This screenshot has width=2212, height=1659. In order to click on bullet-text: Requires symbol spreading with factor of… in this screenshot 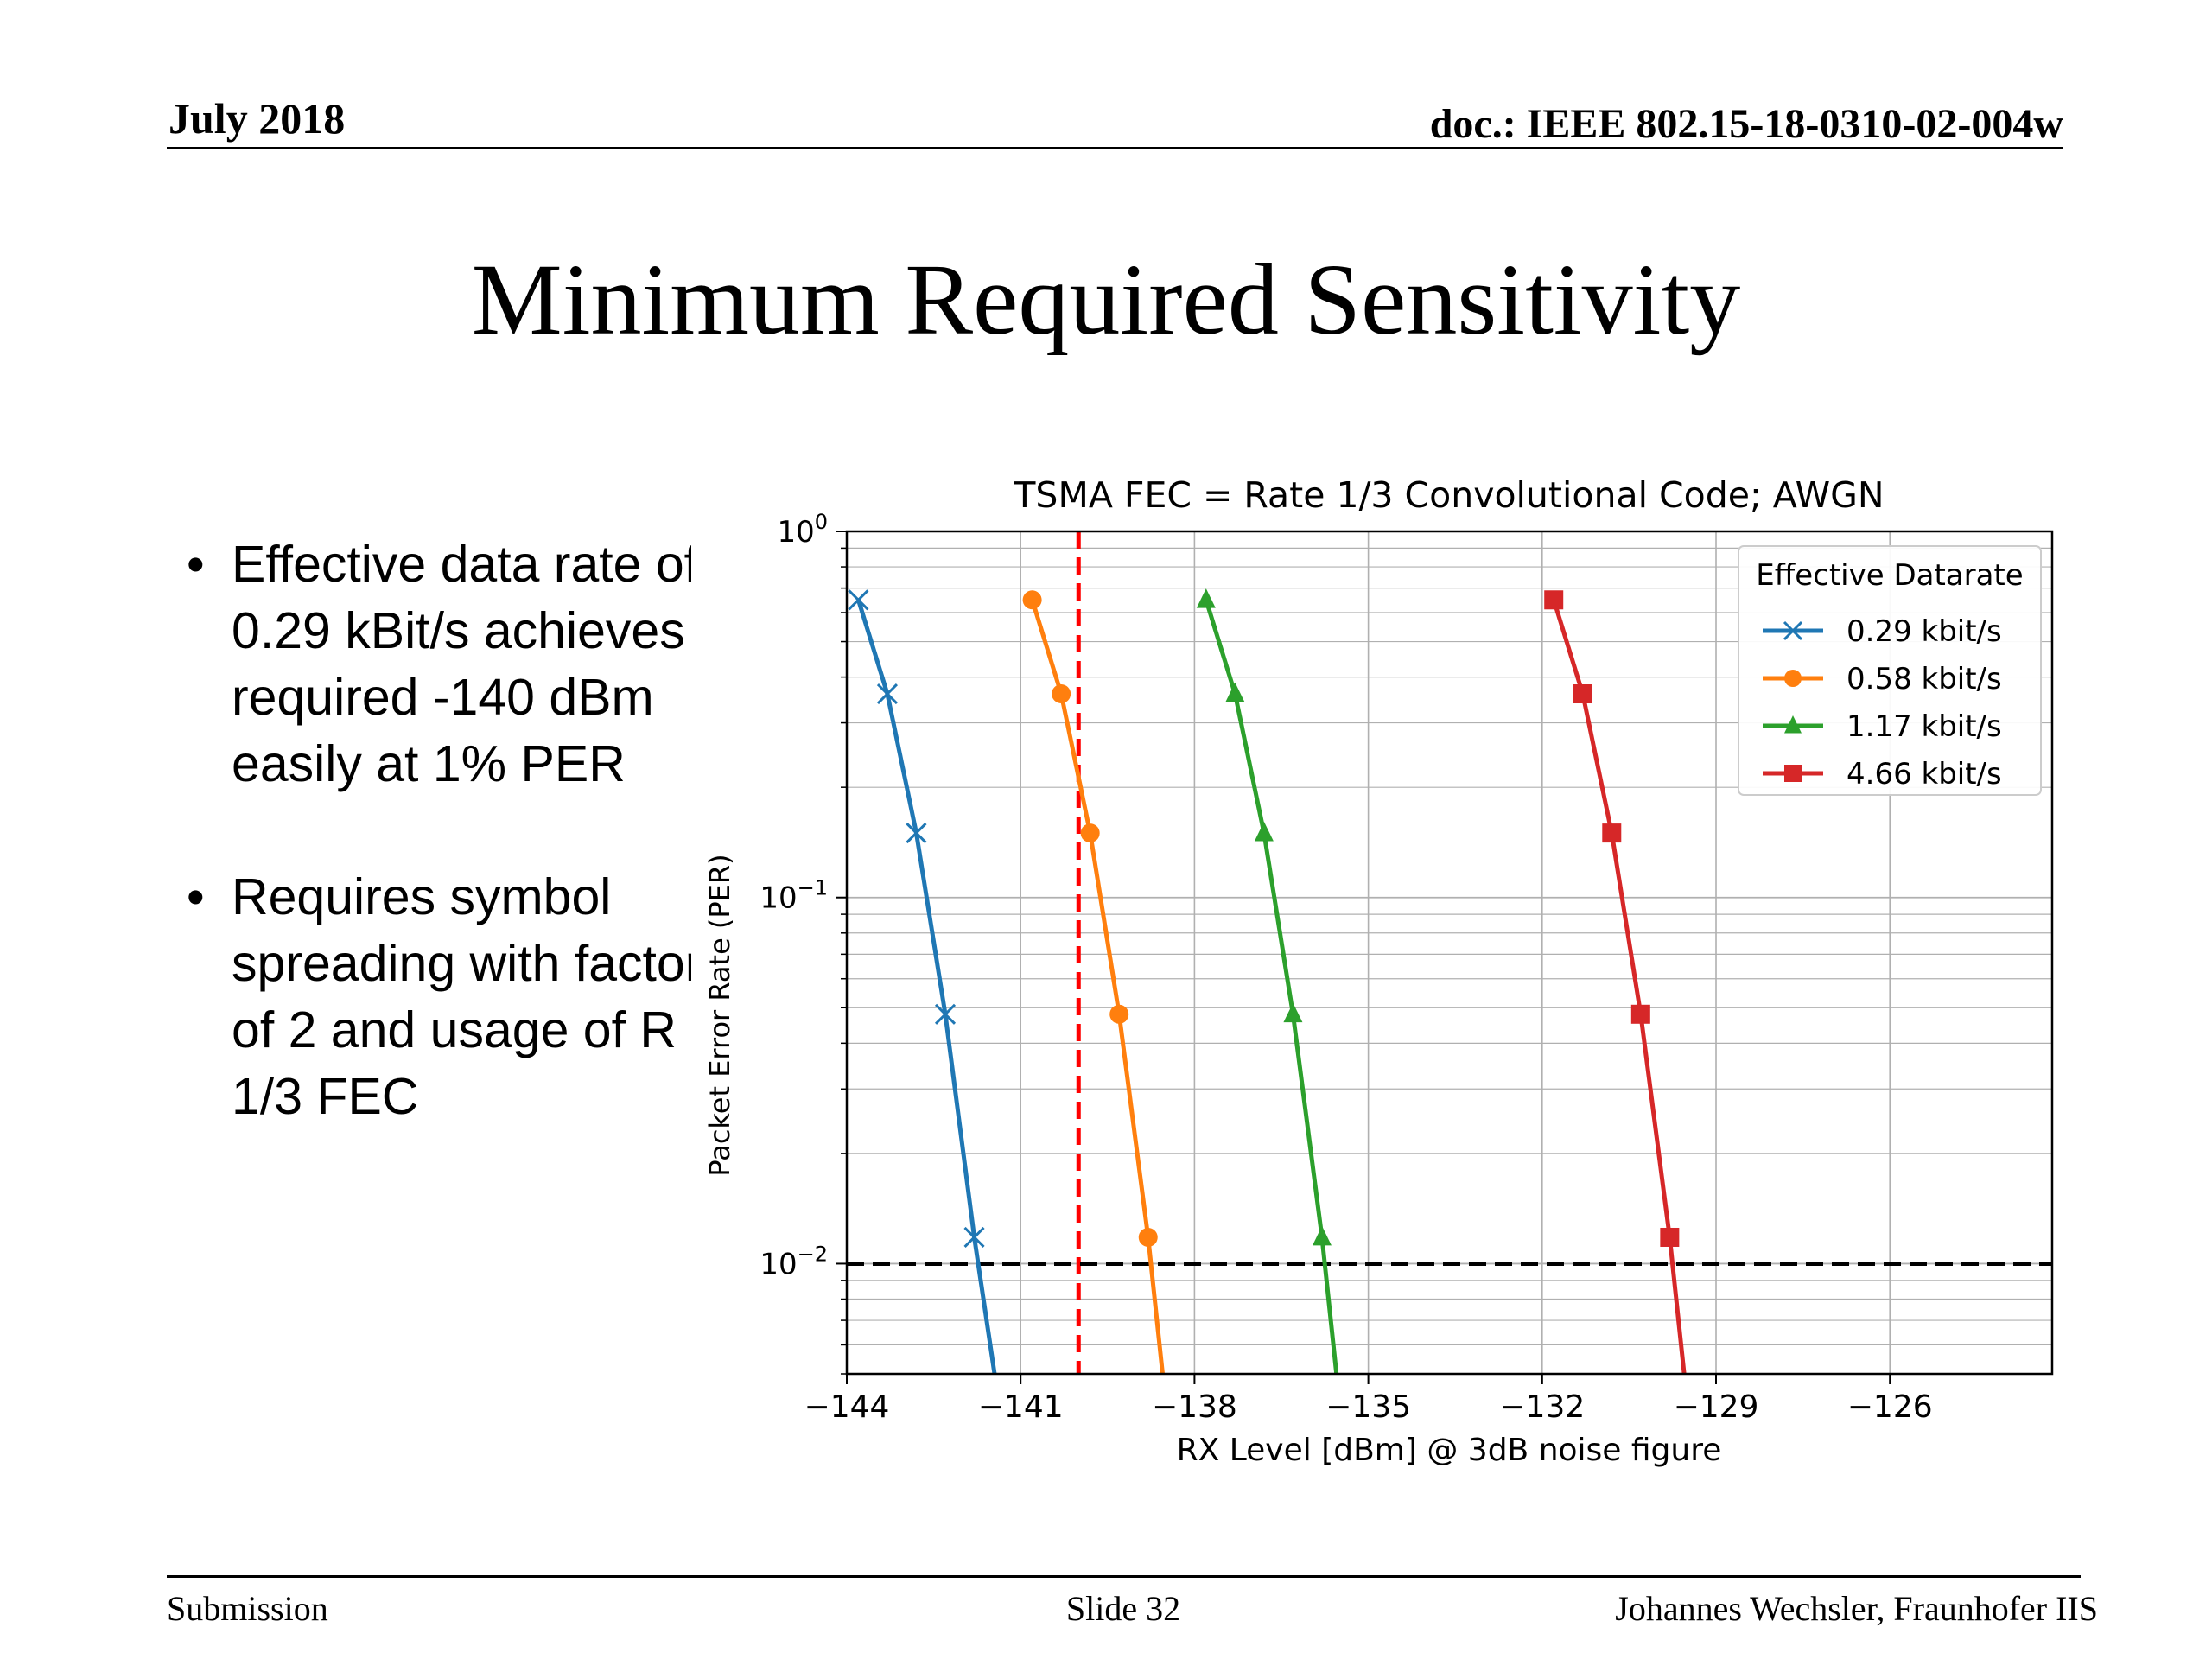, I will do `click(477, 996)`.